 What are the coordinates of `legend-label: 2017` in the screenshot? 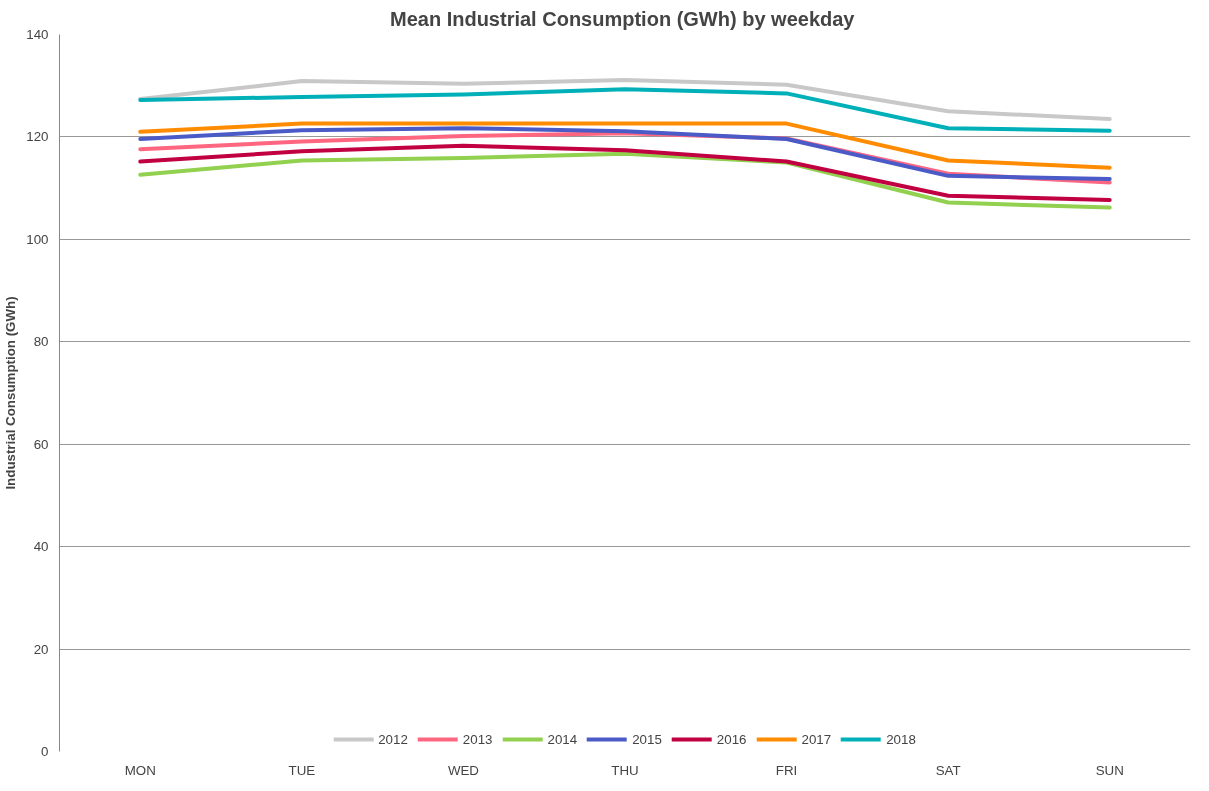 It's located at (816, 739).